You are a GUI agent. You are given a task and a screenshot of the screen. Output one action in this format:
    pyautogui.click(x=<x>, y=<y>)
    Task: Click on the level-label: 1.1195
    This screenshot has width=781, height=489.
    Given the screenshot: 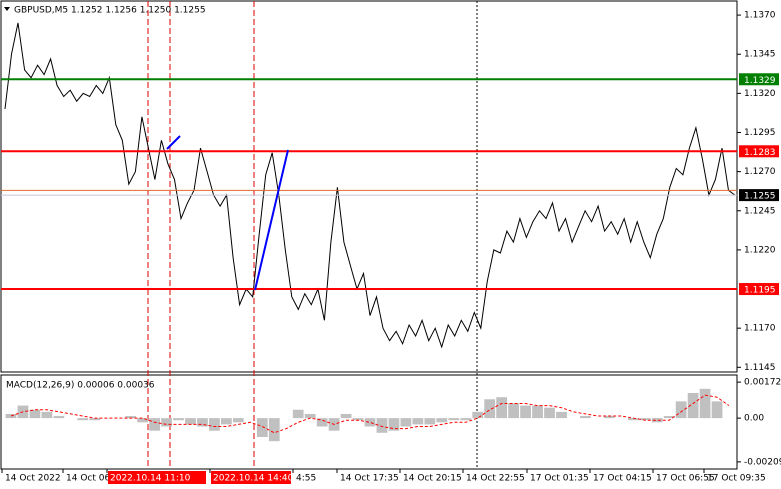 What is the action you would take?
    pyautogui.click(x=760, y=291)
    